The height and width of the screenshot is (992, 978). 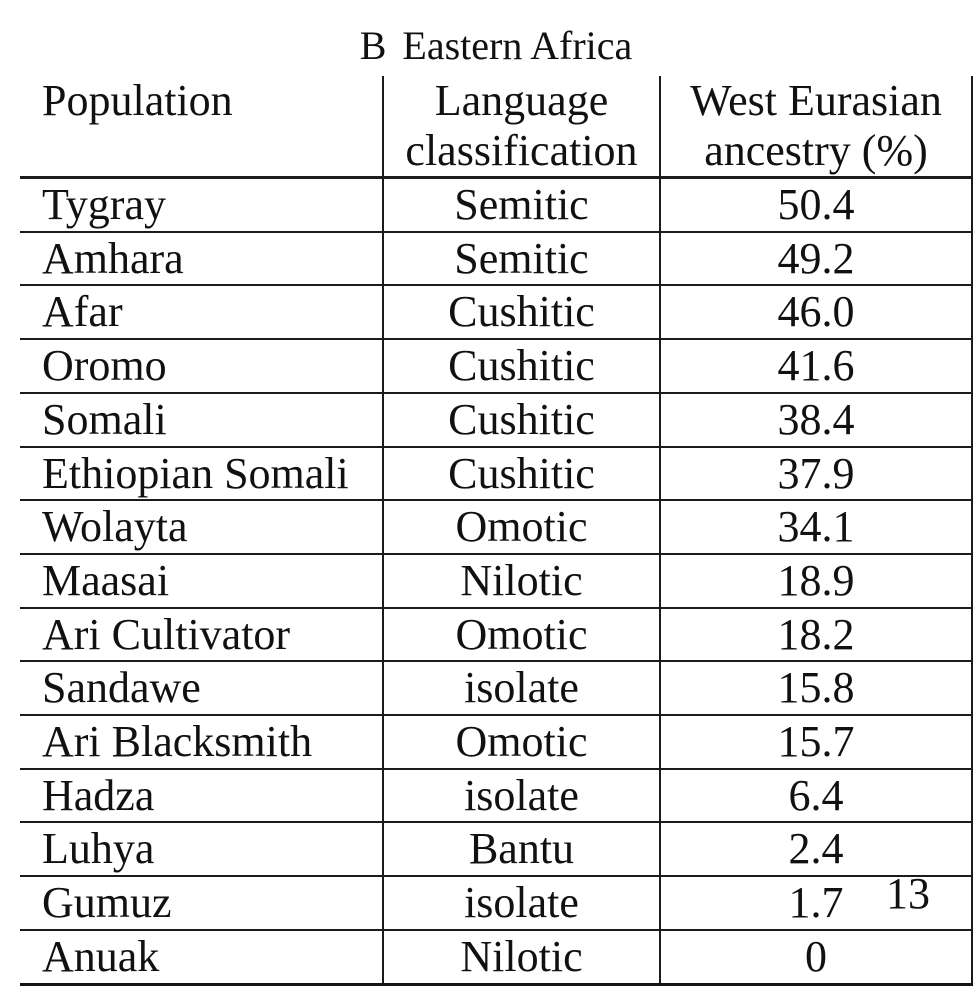 I want to click on table-row: Gumuz isolate 1.7, so click(x=496, y=903).